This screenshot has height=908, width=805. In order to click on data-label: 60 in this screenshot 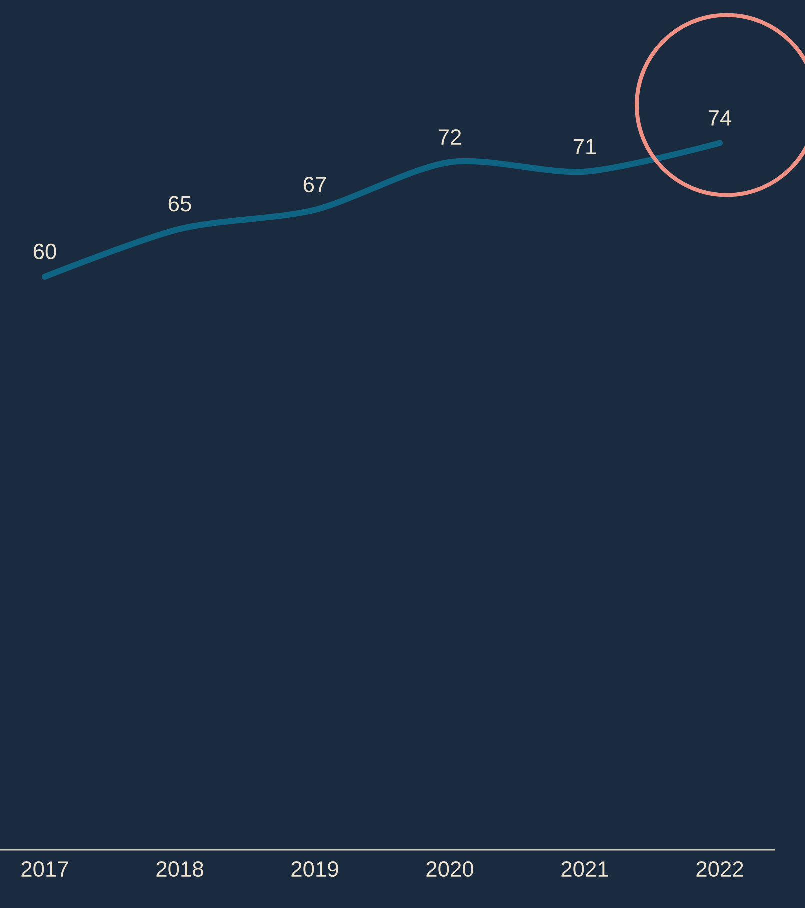, I will do `click(45, 252)`.